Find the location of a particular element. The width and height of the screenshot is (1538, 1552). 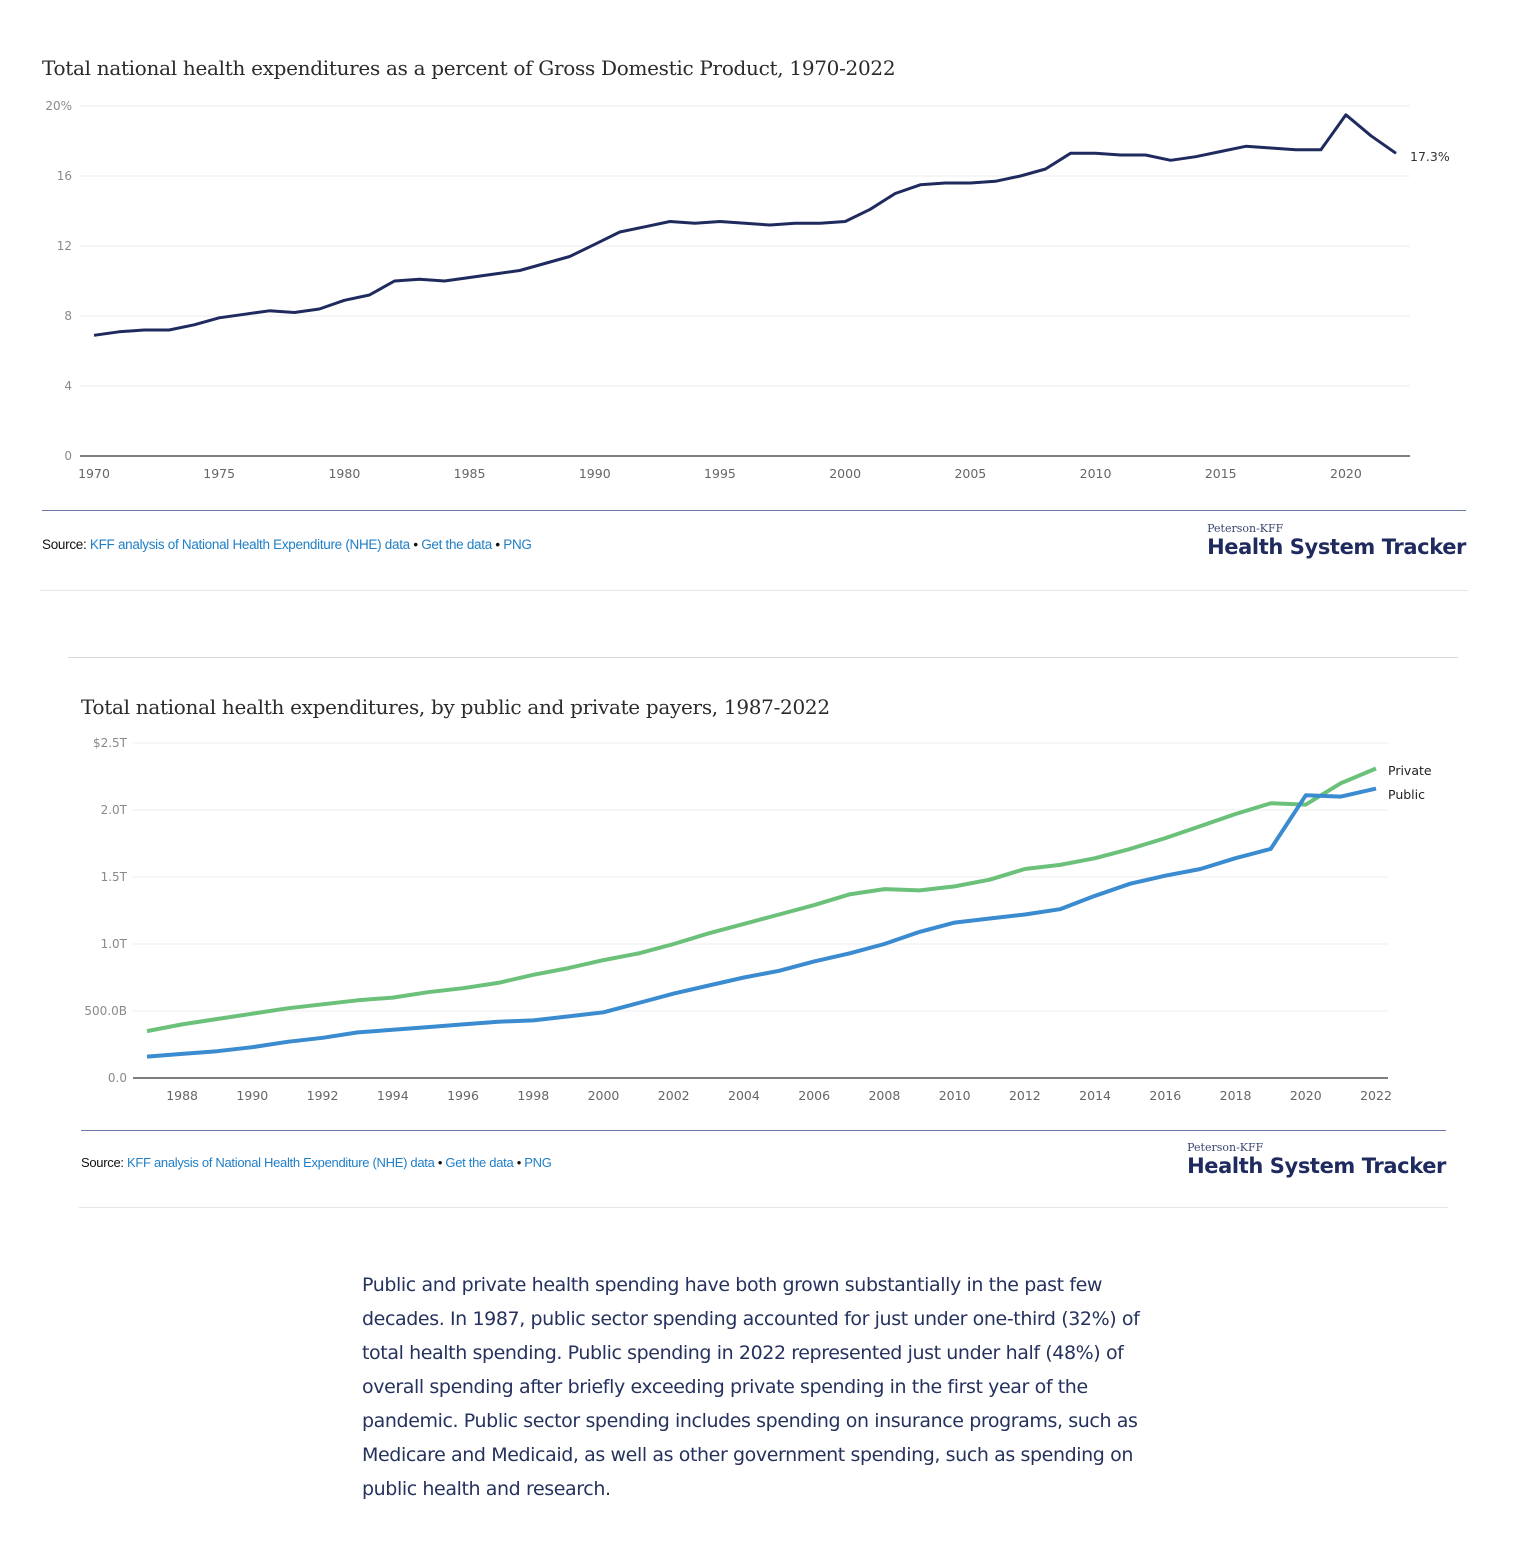

x-tick-label: 2016 is located at coordinates (1165, 1095).